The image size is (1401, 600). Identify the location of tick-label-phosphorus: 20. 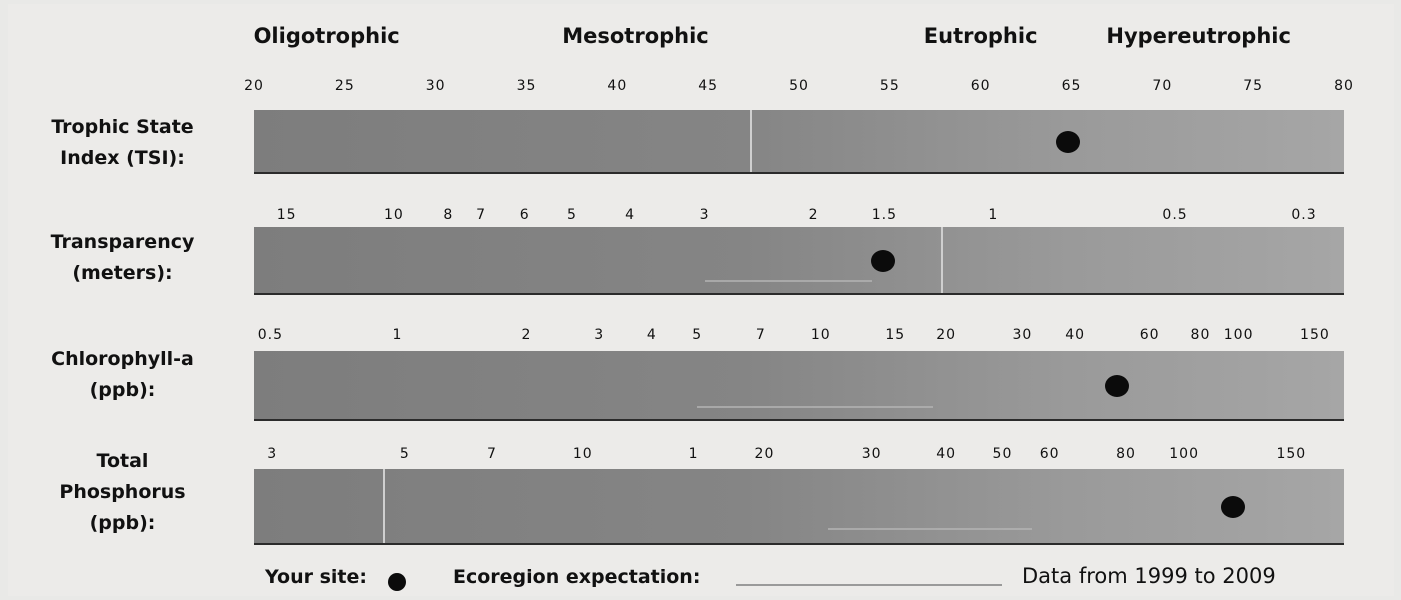
(764, 454).